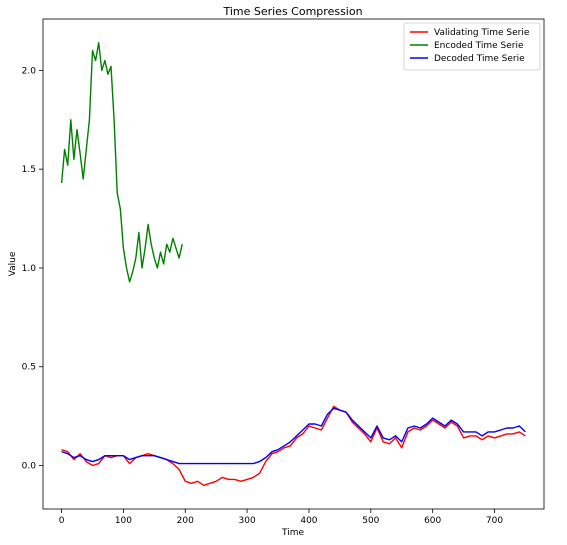  I want to click on legend-box, so click(472, 46).